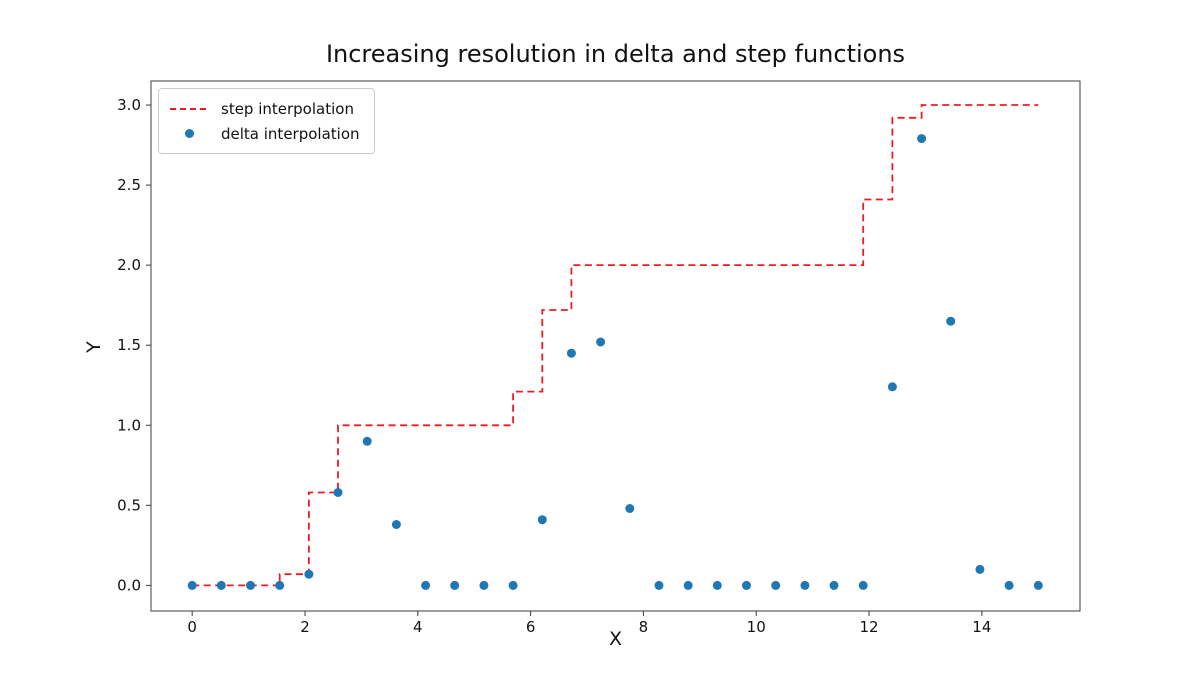  What do you see at coordinates (129, 585) in the screenshot?
I see `y-tick-label: 0.0` at bounding box center [129, 585].